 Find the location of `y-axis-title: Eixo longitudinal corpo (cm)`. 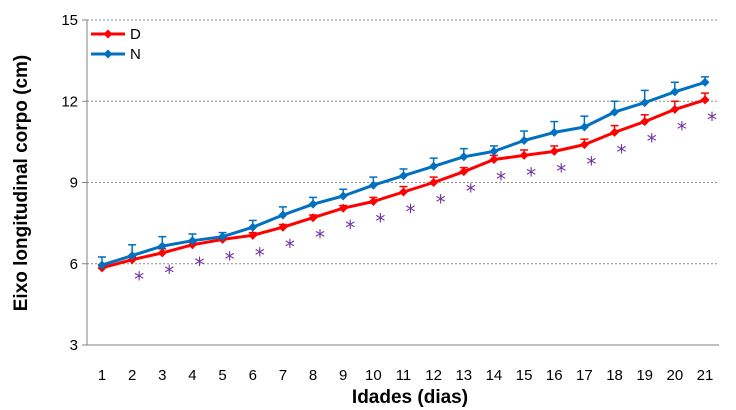

y-axis-title: Eixo longitudinal corpo (cm) is located at coordinates (21, 183).